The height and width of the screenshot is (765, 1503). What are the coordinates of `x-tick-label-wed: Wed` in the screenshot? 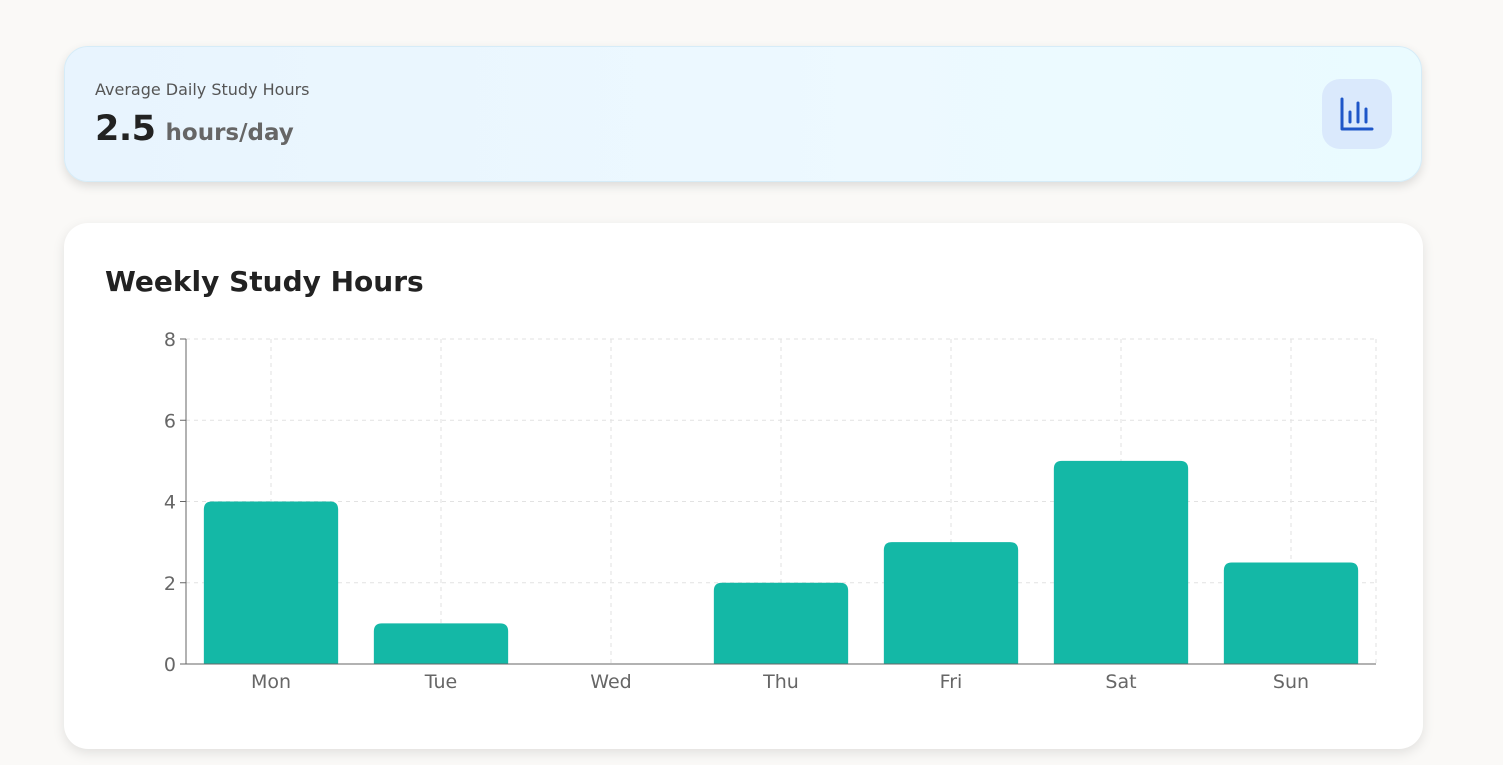 It's located at (610, 682).